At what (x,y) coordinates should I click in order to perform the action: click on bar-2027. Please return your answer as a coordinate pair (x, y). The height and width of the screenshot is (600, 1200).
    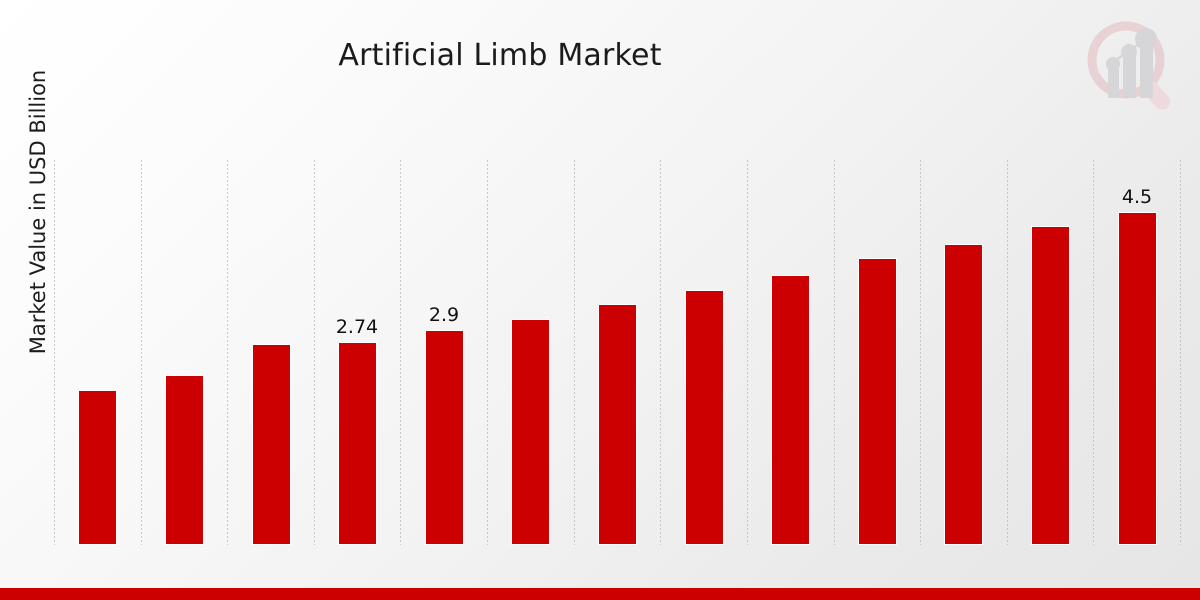
    Looking at the image, I should click on (704, 417).